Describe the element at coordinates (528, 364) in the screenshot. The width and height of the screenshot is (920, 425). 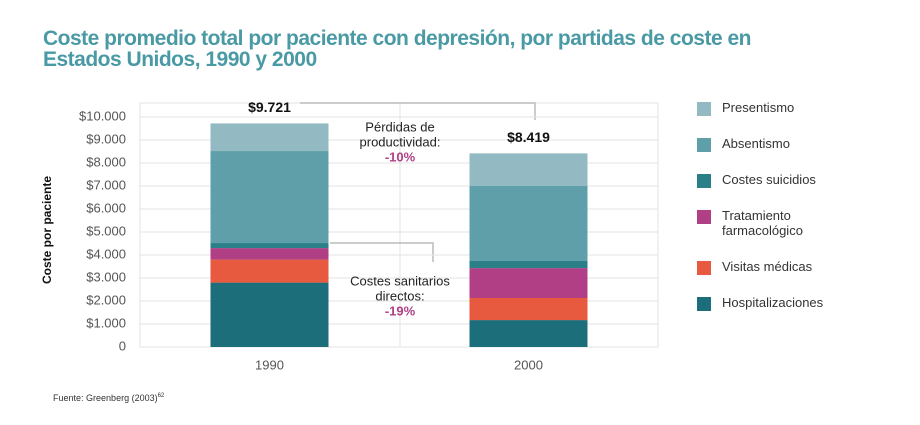
I see `x-tick-label: 2000` at that location.